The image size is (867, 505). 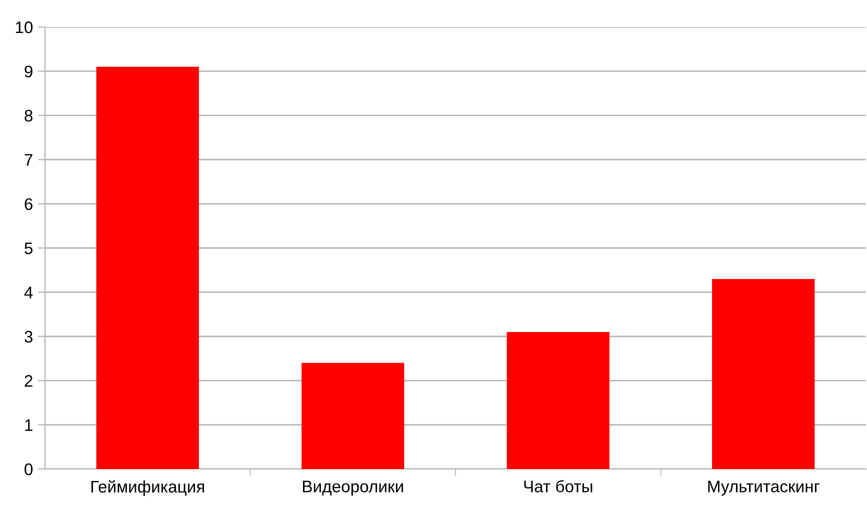 I want to click on y-tick-label: 2, so click(x=28, y=381).